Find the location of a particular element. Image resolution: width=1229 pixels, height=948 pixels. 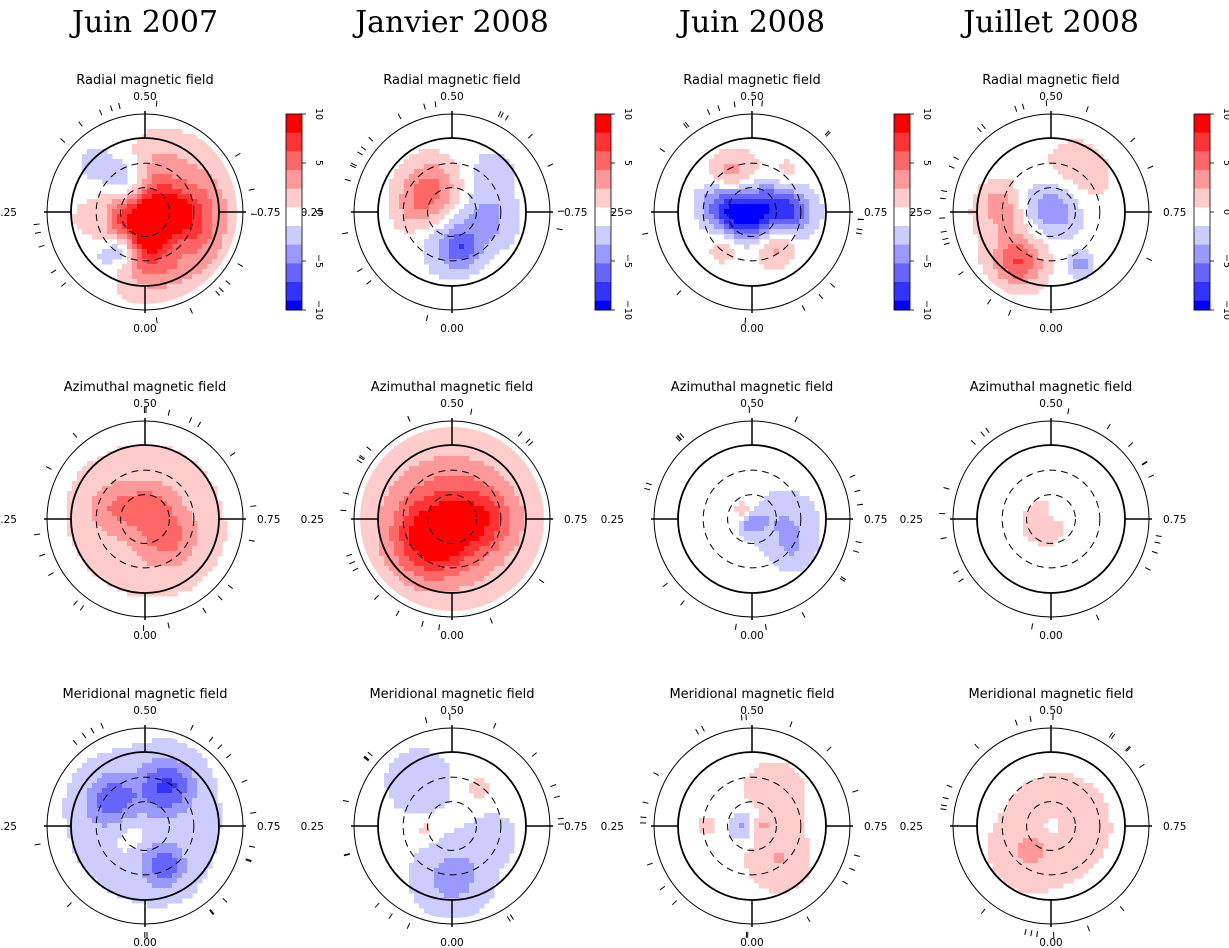

map-panel: Azimuthal magnetic field 0.50 0.00 0.25 0.75 is located at coordinates (1043, 511).